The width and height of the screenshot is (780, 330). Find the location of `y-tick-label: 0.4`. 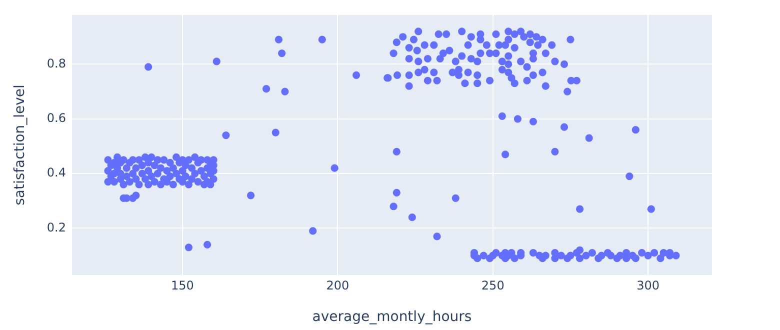

y-tick-label: 0.4 is located at coordinates (56, 173).